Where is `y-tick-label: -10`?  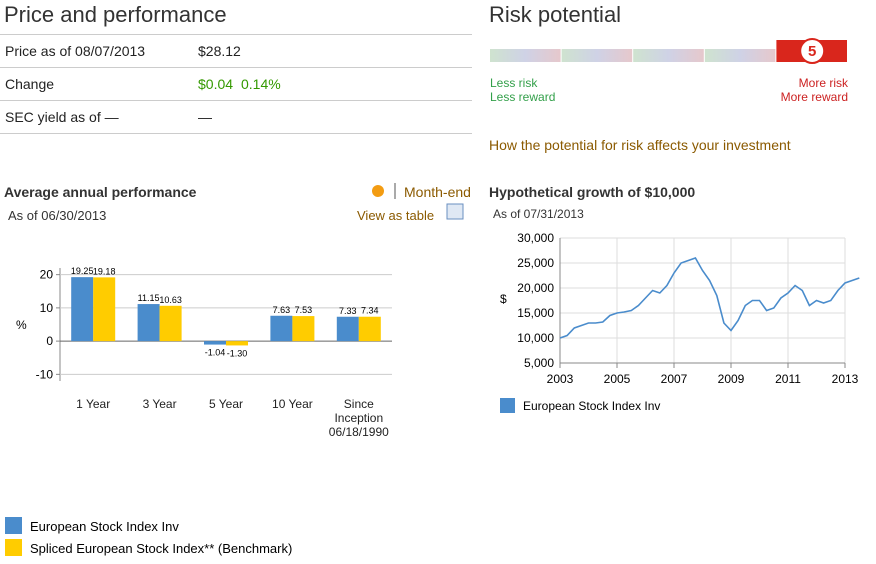 y-tick-label: -10 is located at coordinates (45, 374).